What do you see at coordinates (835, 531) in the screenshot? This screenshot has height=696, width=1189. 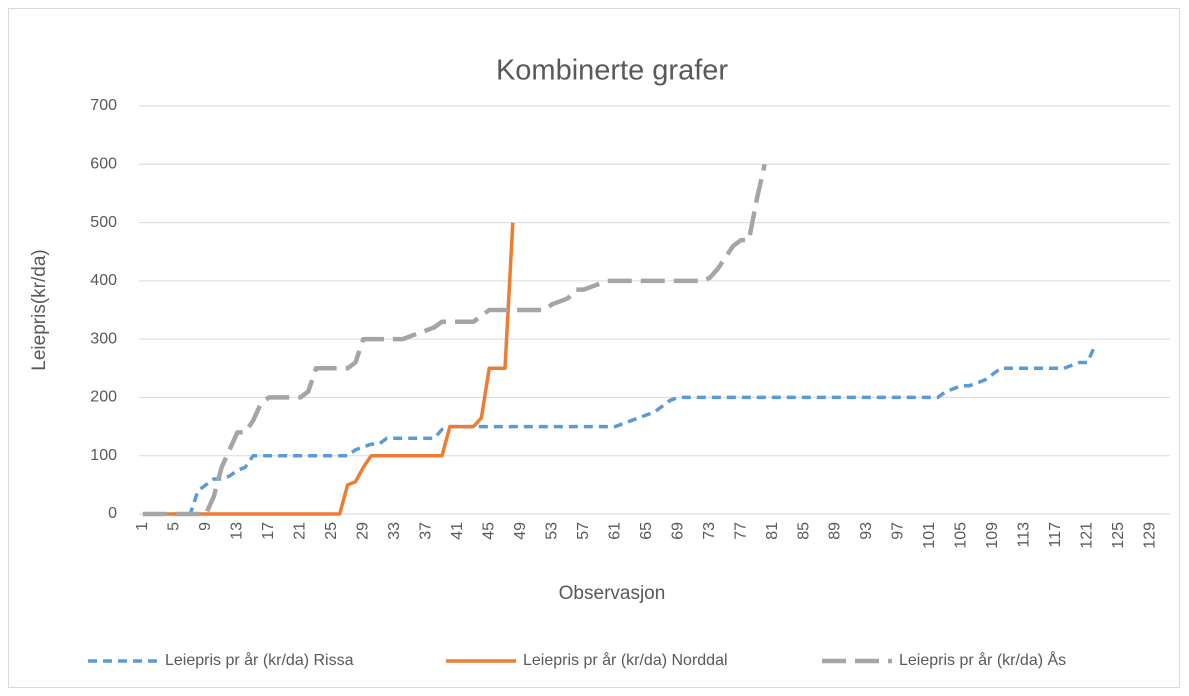 I see `x-tick-label: 89` at bounding box center [835, 531].